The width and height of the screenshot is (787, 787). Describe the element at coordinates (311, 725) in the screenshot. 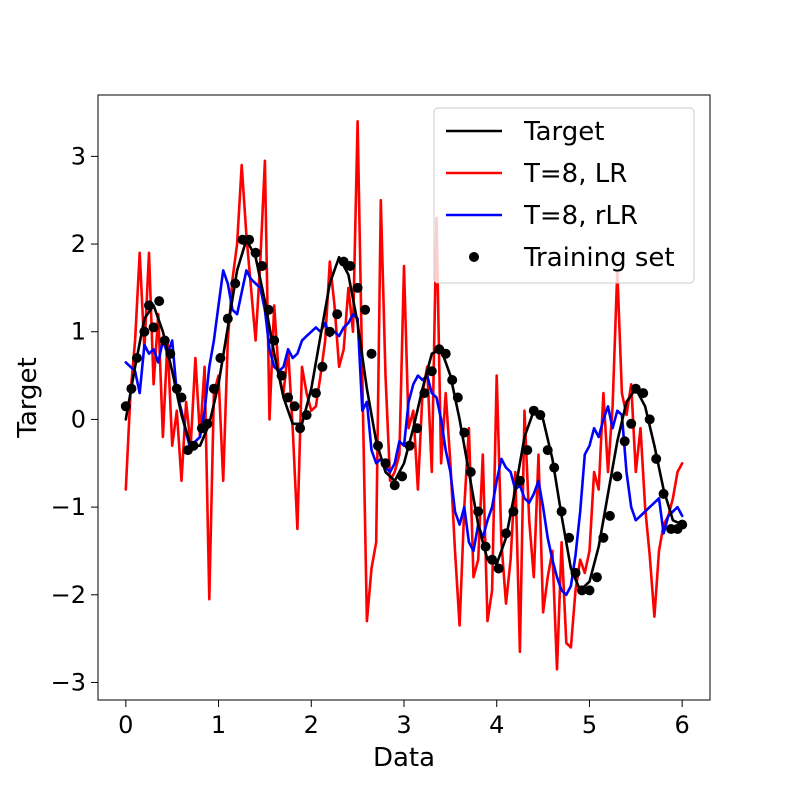

I see `x-tick-label: 2` at that location.